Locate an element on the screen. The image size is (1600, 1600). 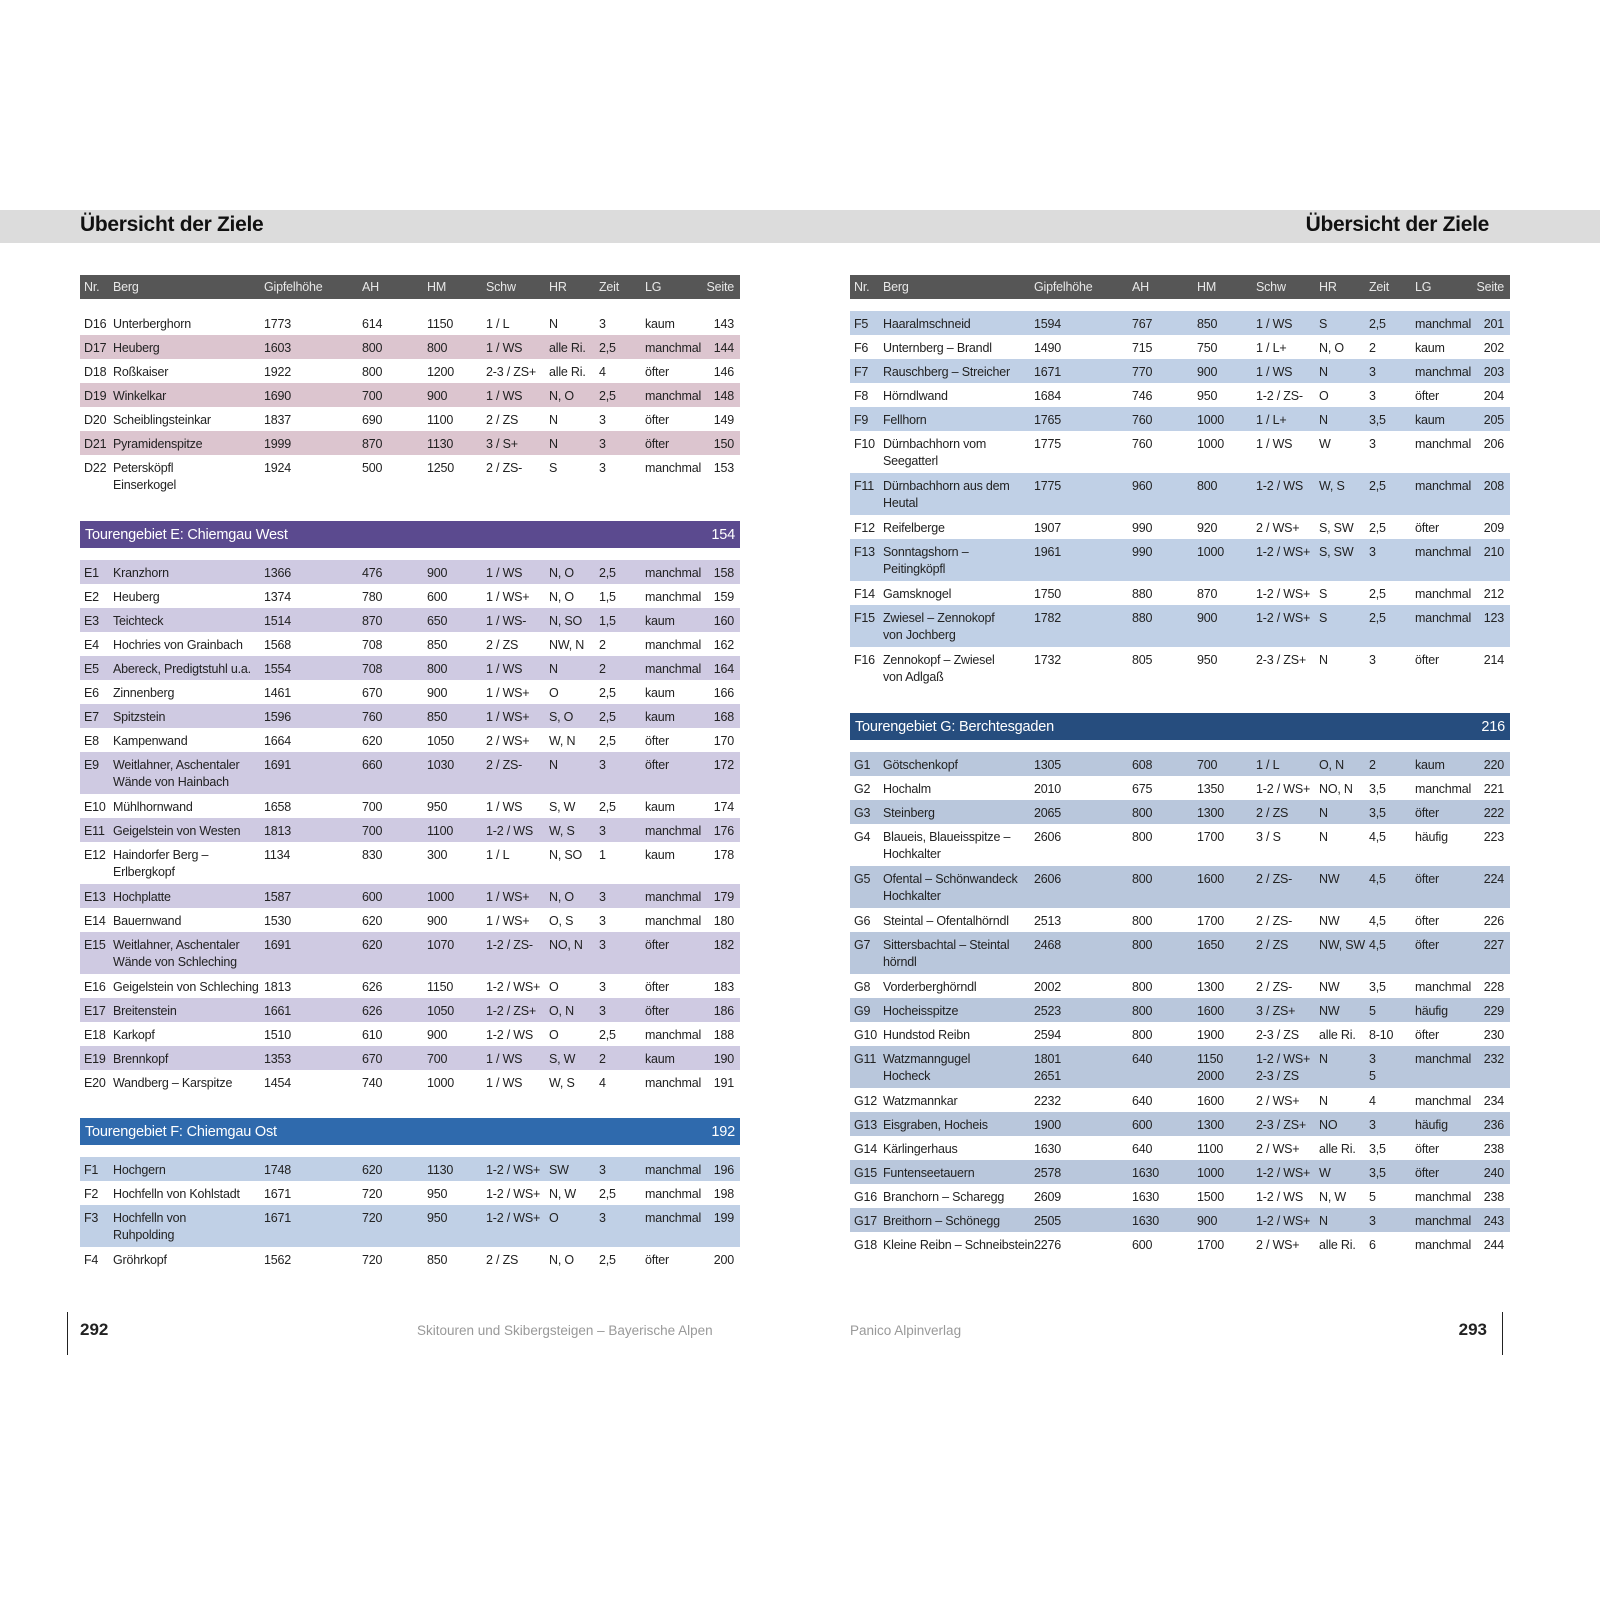
cell-nr: E13 is located at coordinates (95, 897).